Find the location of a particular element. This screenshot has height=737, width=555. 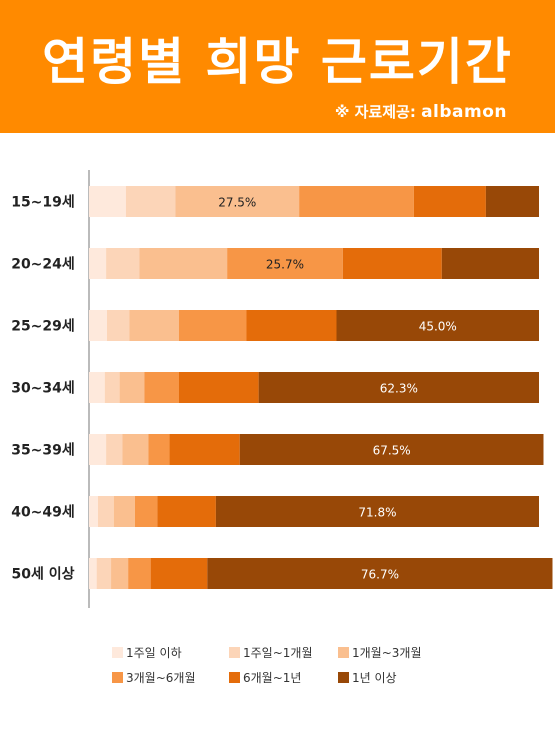

data-label: 71.8% is located at coordinates (377, 513).